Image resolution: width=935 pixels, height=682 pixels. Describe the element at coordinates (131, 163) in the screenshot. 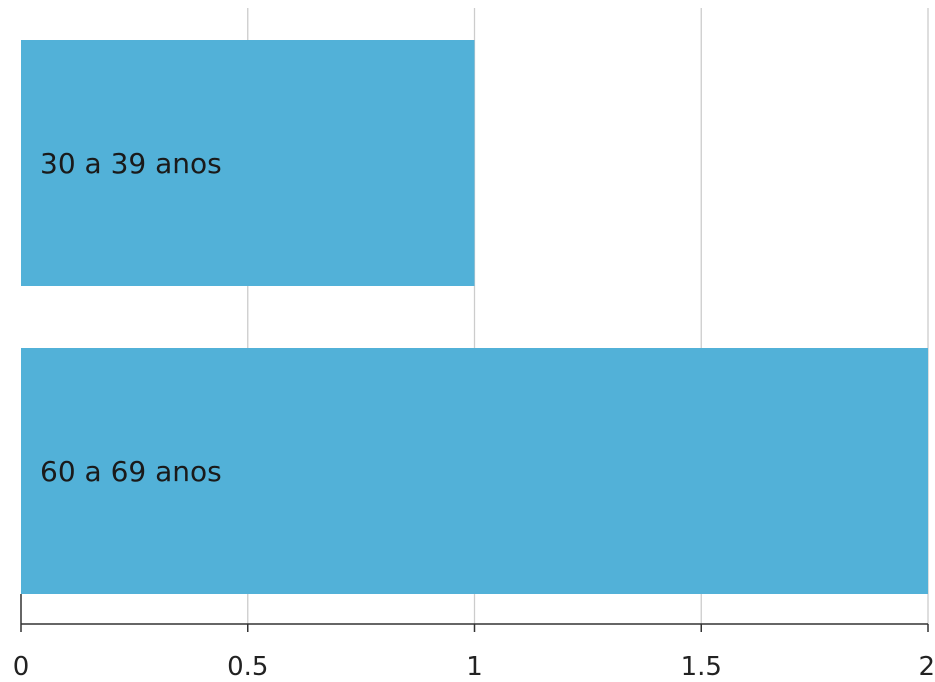

I see `bar-label: 30 a 39 anos` at that location.